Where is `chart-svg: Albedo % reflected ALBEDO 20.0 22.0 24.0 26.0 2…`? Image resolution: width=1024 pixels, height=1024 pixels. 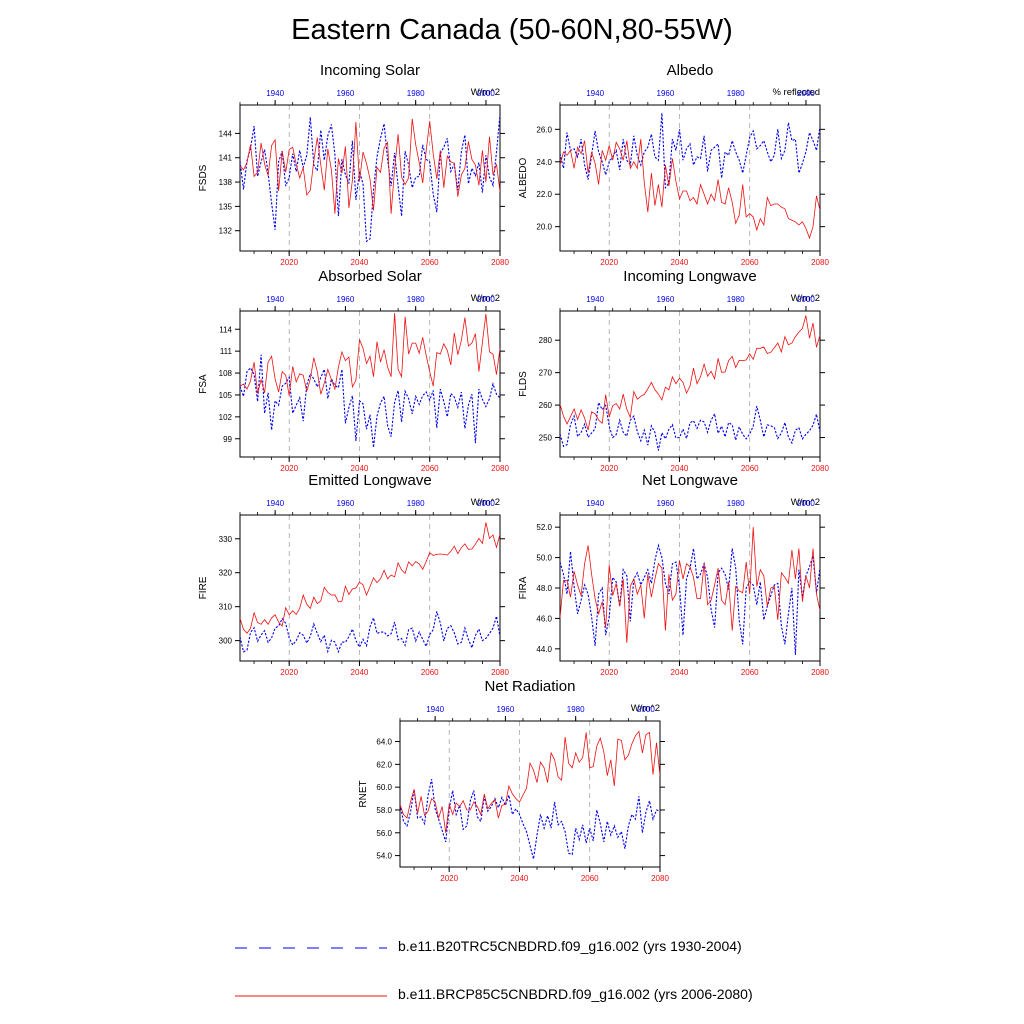
chart-svg: Albedo % reflected ALBEDO 20.0 22.0 24.0 26.0 2… is located at coordinates (673, 164).